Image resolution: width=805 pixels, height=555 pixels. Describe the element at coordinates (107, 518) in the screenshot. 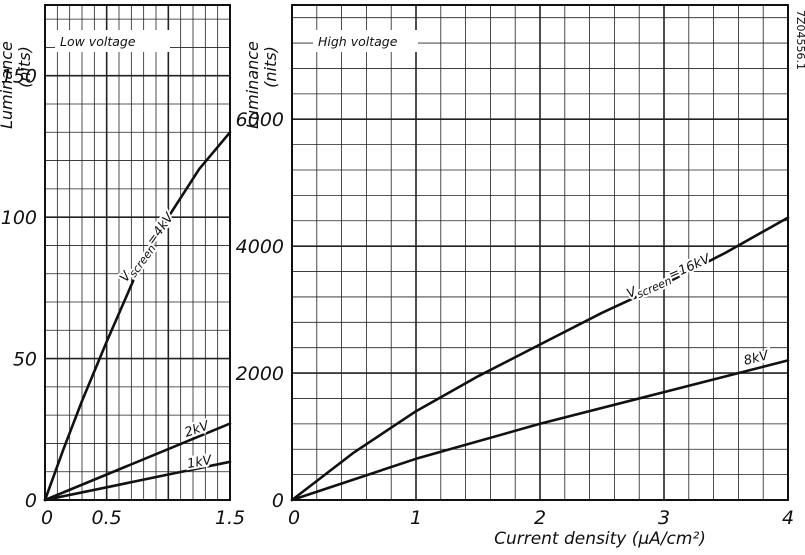

I see `x-tick-label: 0.5` at that location.